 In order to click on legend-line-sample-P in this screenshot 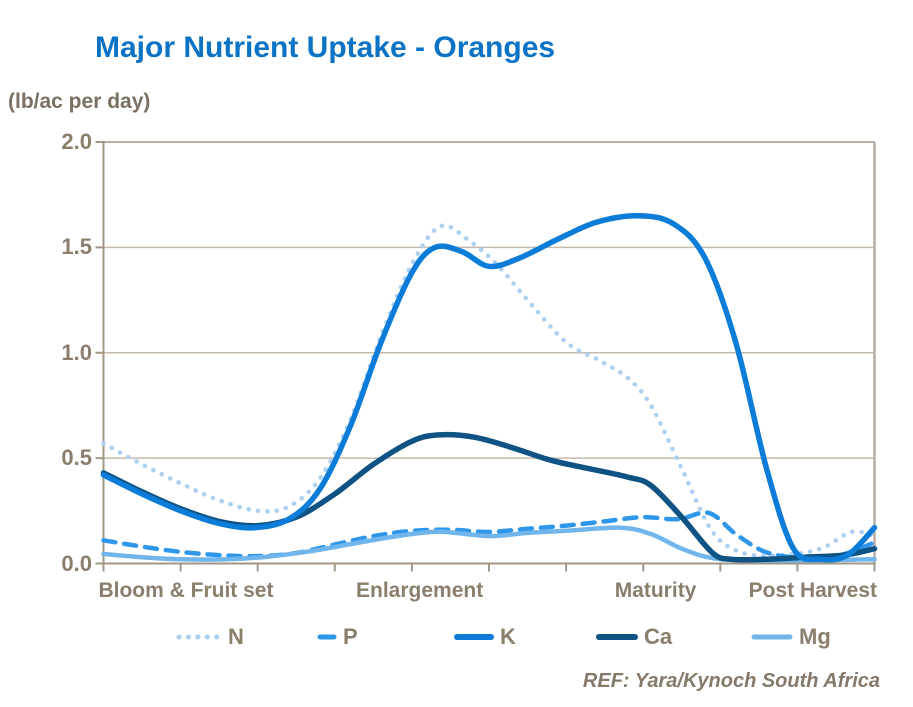, I will do `click(327, 637)`.